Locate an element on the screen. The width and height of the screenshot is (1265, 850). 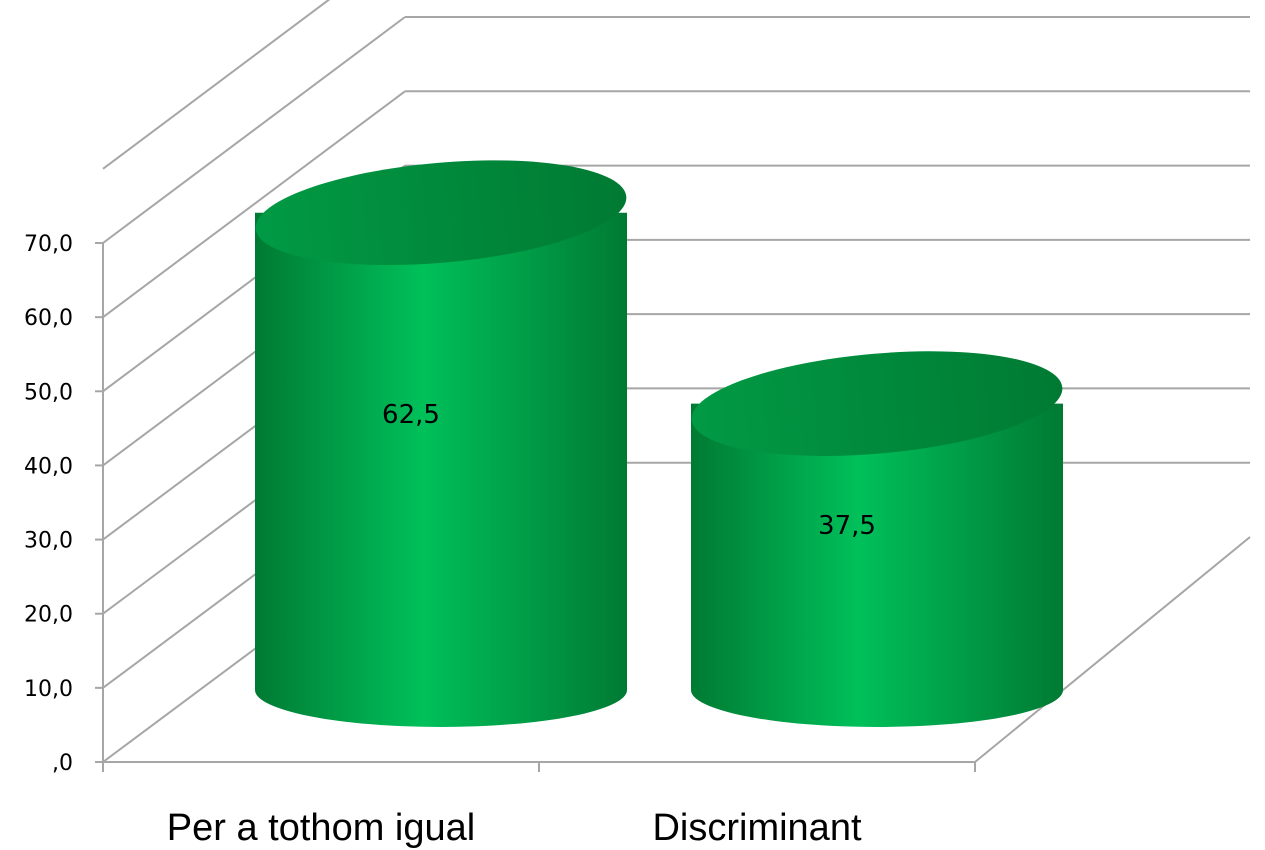
y-tick-label: 20,0 is located at coordinates (48, 615).